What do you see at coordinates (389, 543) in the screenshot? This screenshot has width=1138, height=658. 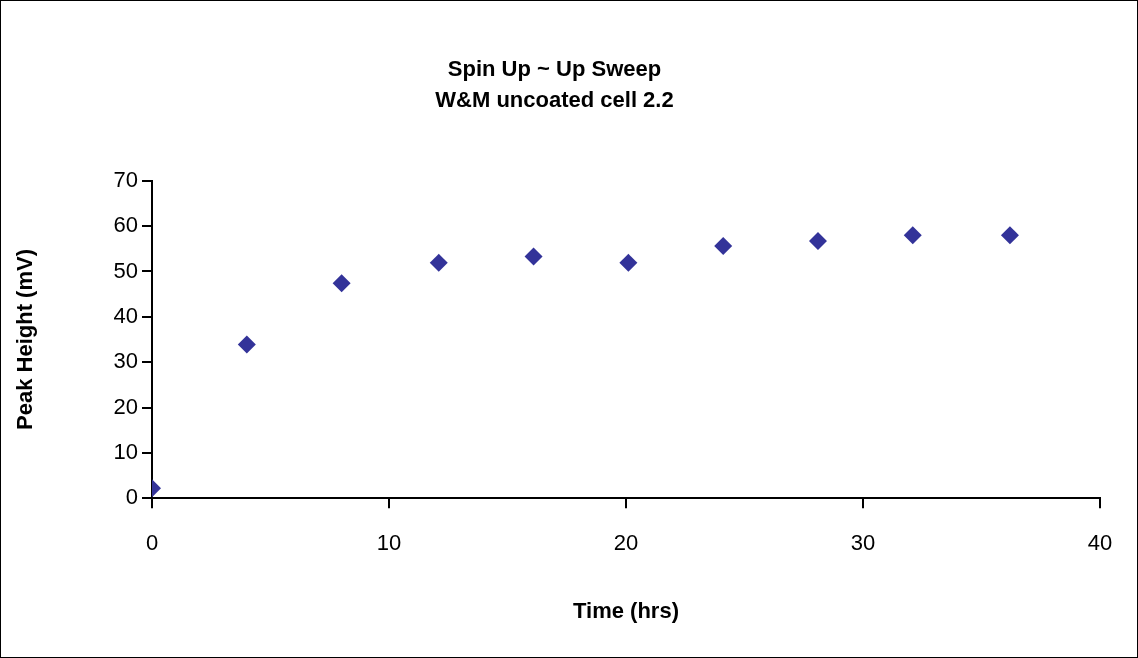 I see `x-tick-label: 10` at bounding box center [389, 543].